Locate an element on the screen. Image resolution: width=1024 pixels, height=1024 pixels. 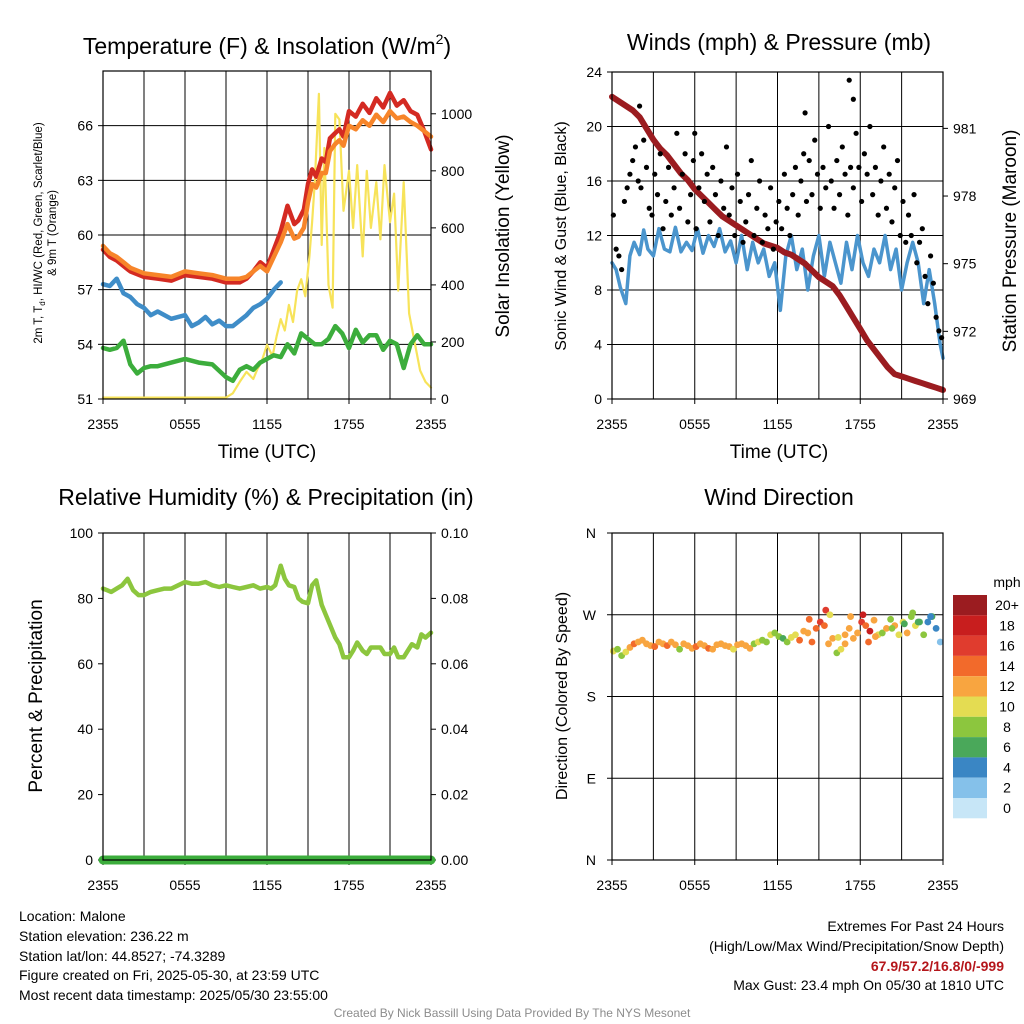
location-text: Location: Malone is located at coordinates (72, 916).